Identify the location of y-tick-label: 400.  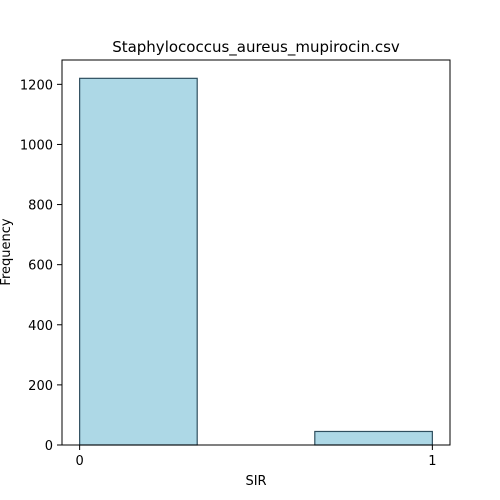
(40, 326).